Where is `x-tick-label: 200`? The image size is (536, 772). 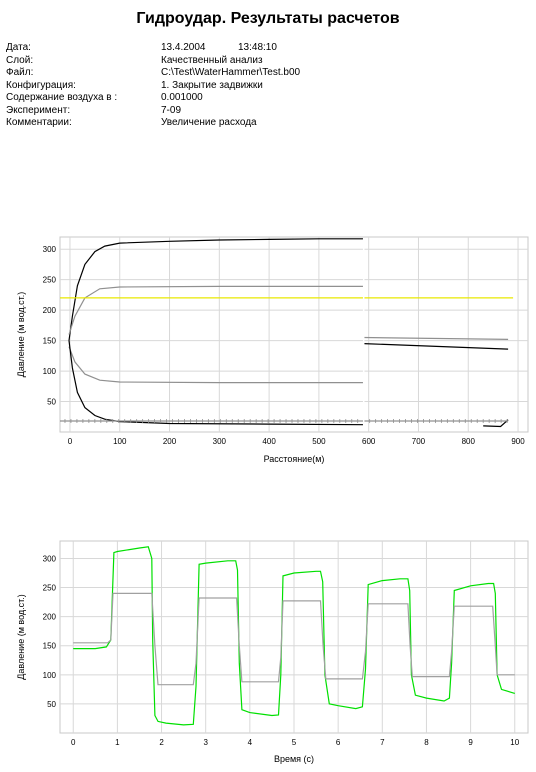
x-tick-label: 200 is located at coordinates (170, 441).